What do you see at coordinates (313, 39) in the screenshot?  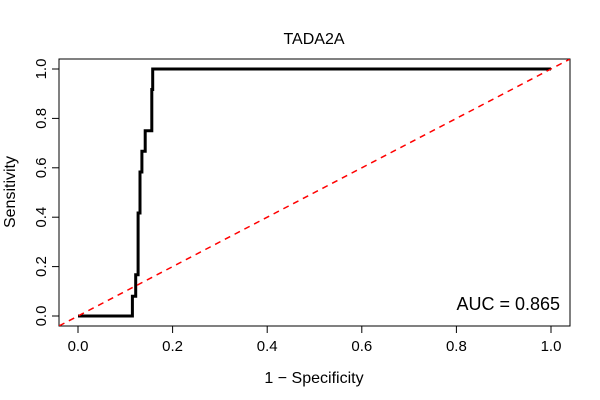 I see `chart-title: TADA2A` at bounding box center [313, 39].